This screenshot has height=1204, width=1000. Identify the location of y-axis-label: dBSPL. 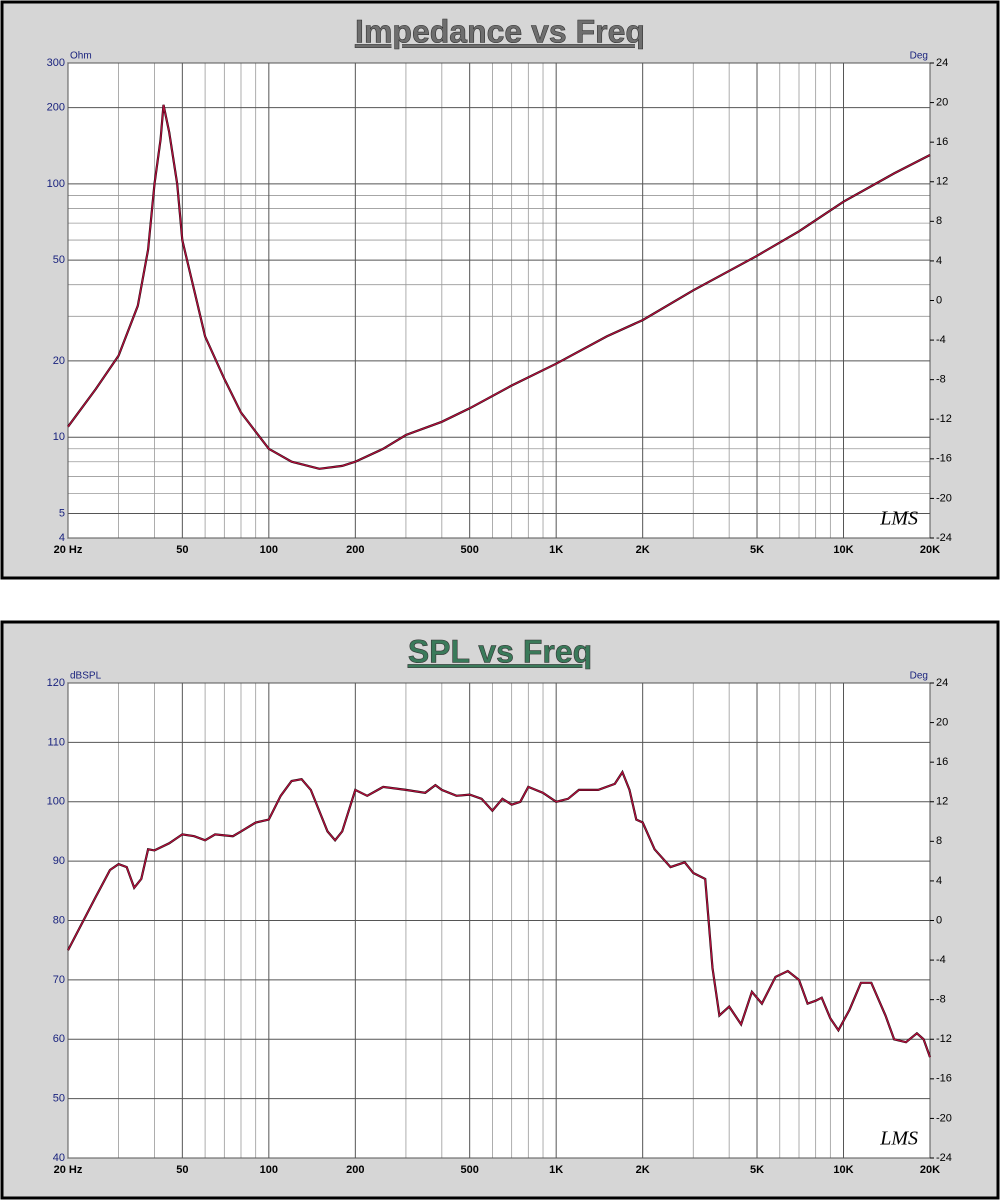
(86, 676).